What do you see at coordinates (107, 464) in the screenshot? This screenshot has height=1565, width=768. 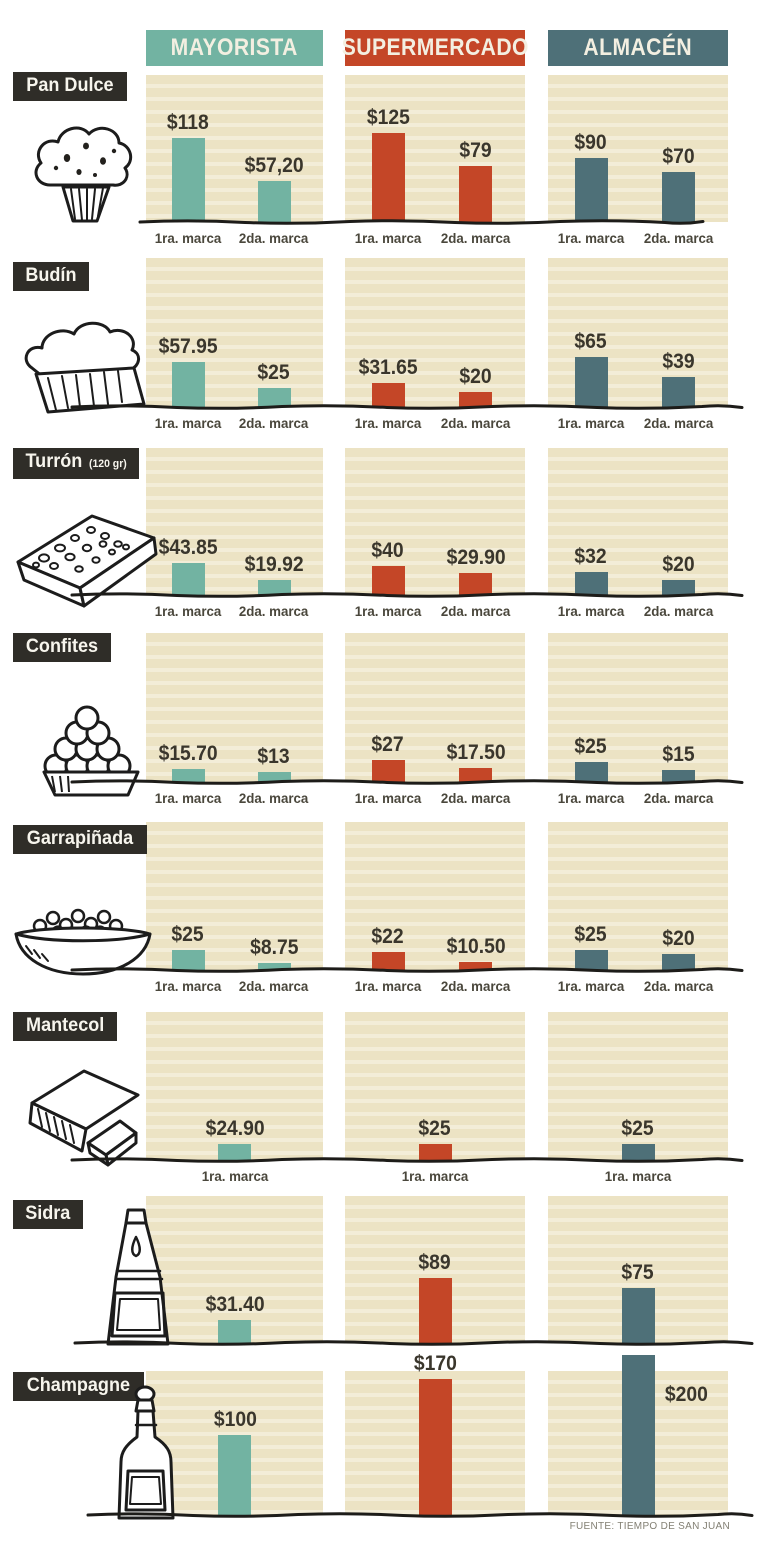 I see `product-badge-note: (120 gr)` at bounding box center [107, 464].